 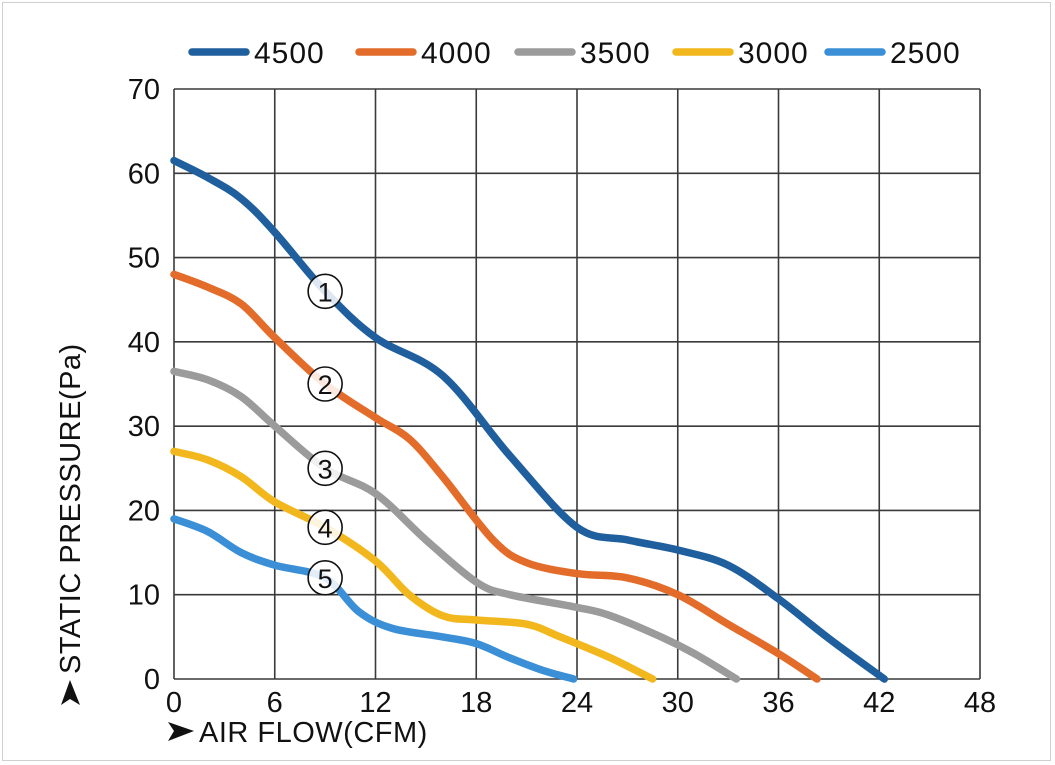 I want to click on curve-marker: 3, so click(x=325, y=468).